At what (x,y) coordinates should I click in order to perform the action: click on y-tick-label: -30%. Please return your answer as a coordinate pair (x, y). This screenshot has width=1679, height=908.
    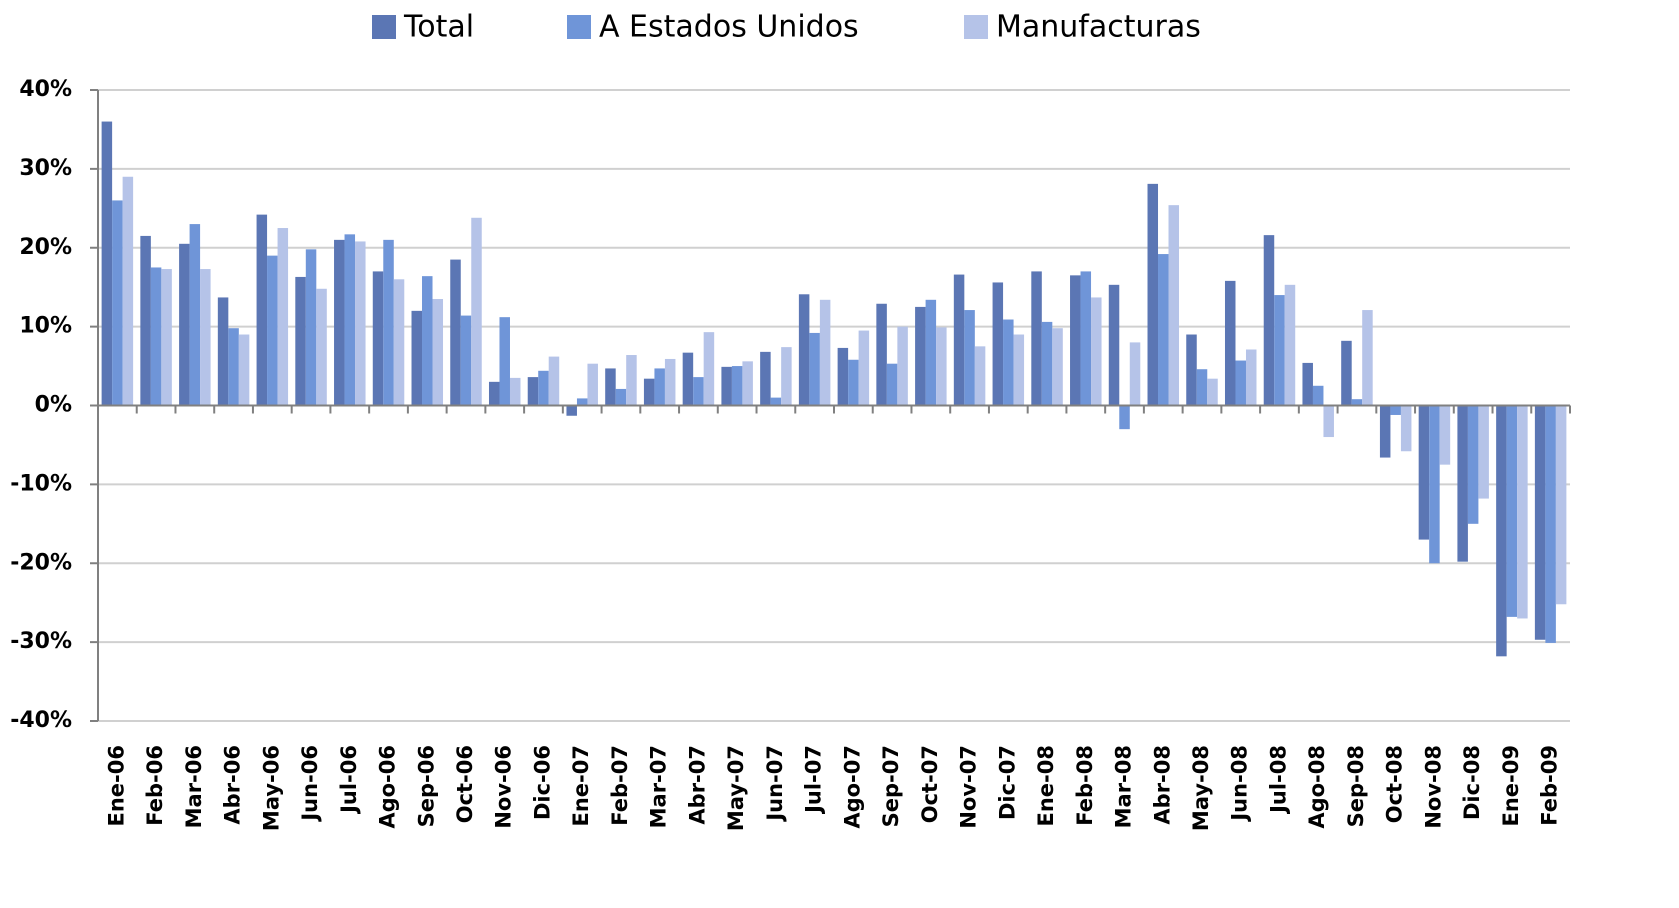
    Looking at the image, I should click on (41, 641).